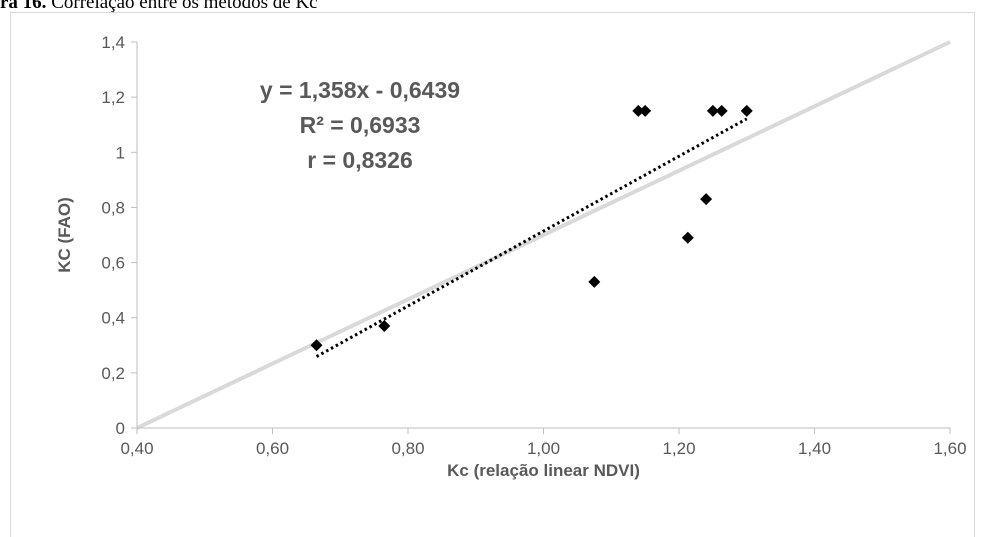 This screenshot has height=537, width=985. I want to click on y-tick-label: 0,4, so click(113, 318).